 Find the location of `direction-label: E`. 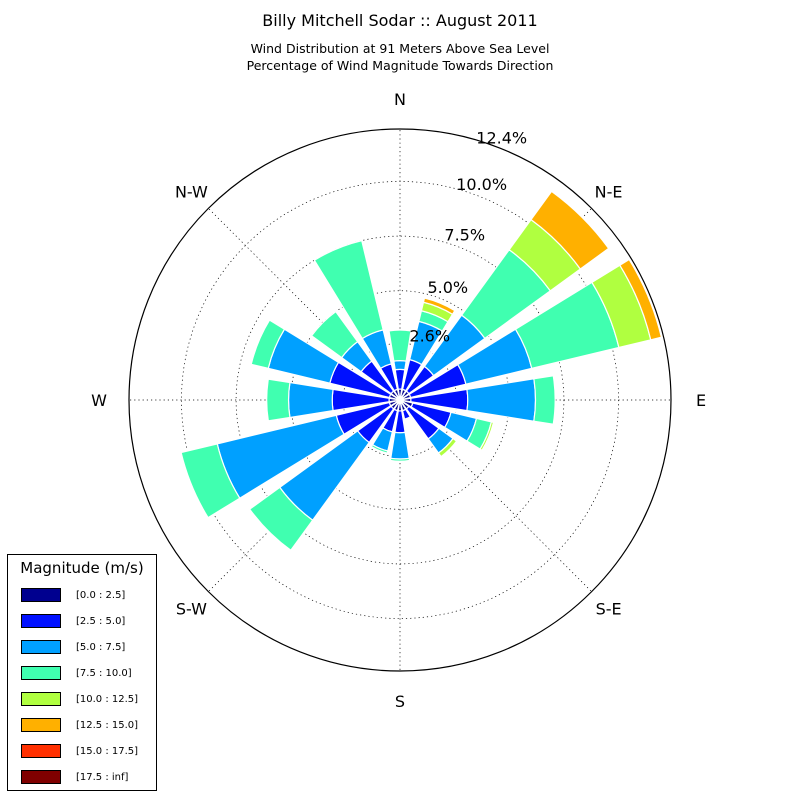

direction-label: E is located at coordinates (701, 400).